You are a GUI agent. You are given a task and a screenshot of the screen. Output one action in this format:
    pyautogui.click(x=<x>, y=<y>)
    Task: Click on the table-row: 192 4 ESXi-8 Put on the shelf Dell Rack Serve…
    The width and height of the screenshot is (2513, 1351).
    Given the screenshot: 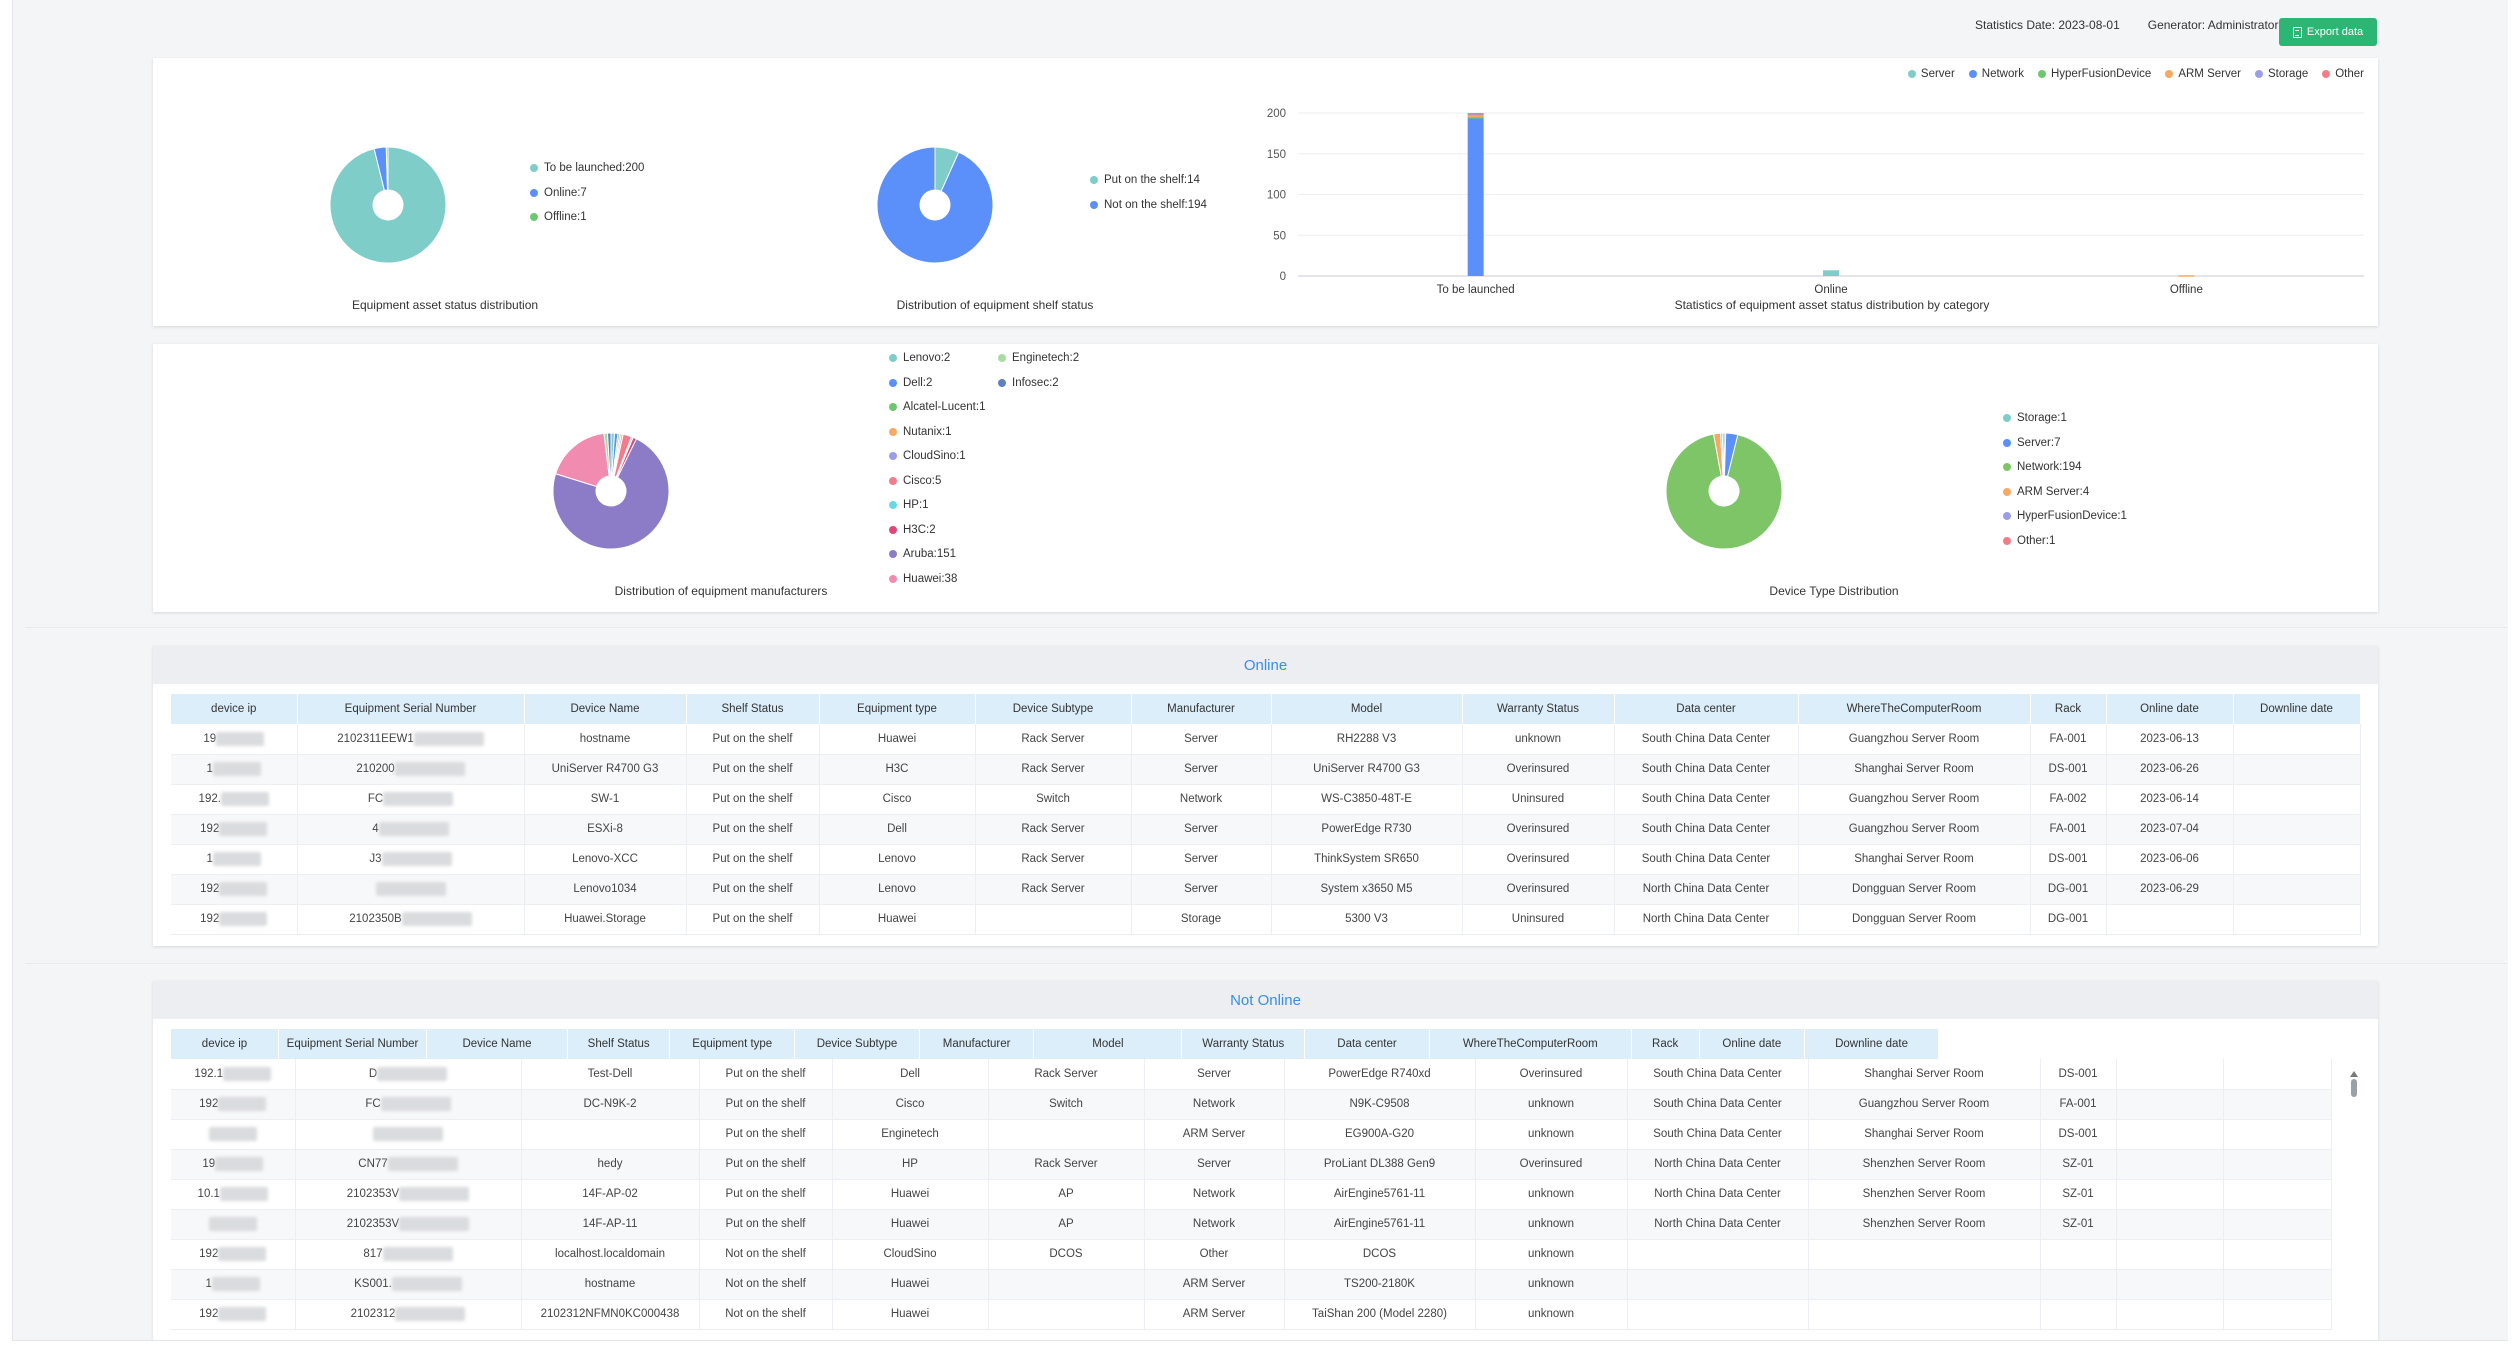 What is the action you would take?
    pyautogui.click(x=1266, y=829)
    